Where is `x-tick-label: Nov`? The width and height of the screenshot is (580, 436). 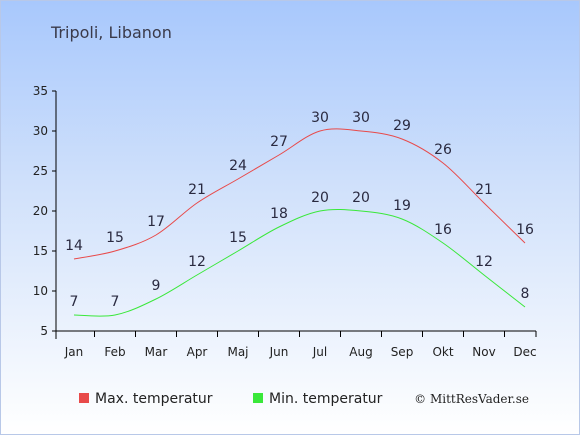 x-tick-label: Nov is located at coordinates (483, 352).